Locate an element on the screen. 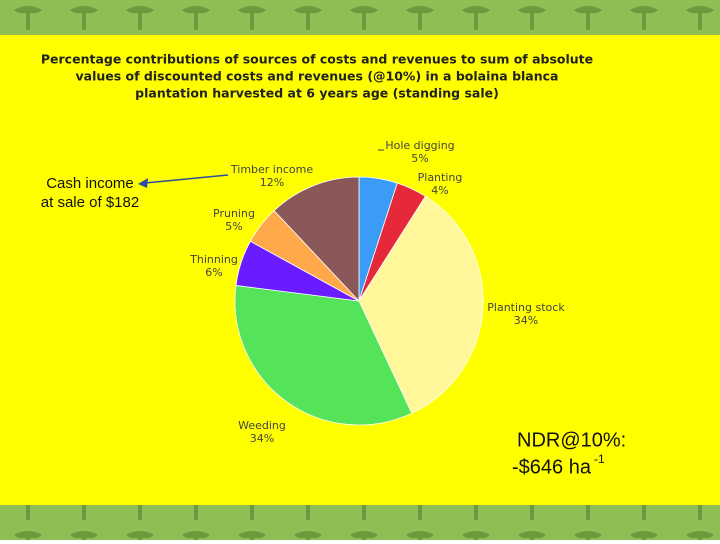 This screenshot has width=720, height=544. slice-label: Timber income is located at coordinates (271, 169).